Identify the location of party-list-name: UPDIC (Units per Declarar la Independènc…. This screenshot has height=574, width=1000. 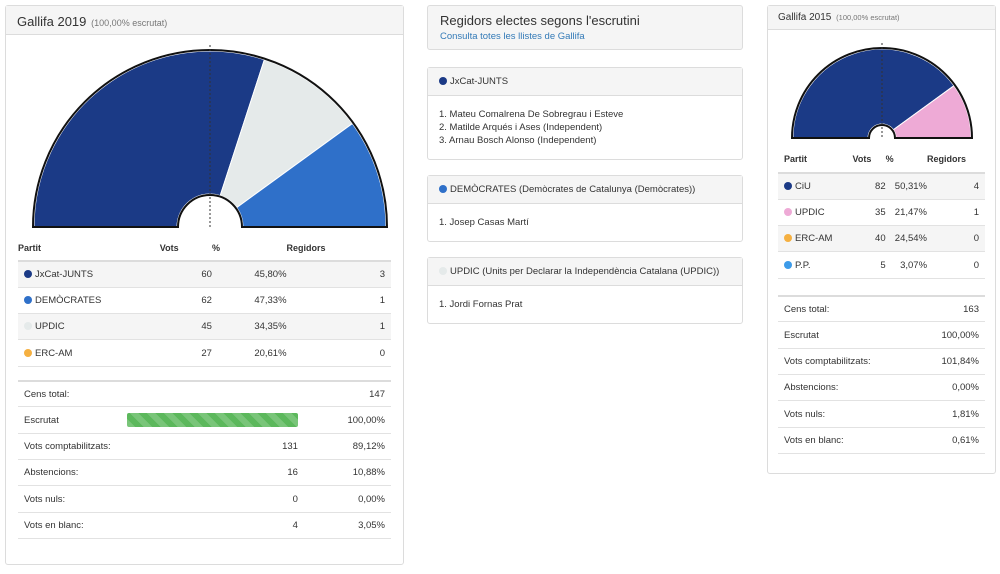
(585, 271).